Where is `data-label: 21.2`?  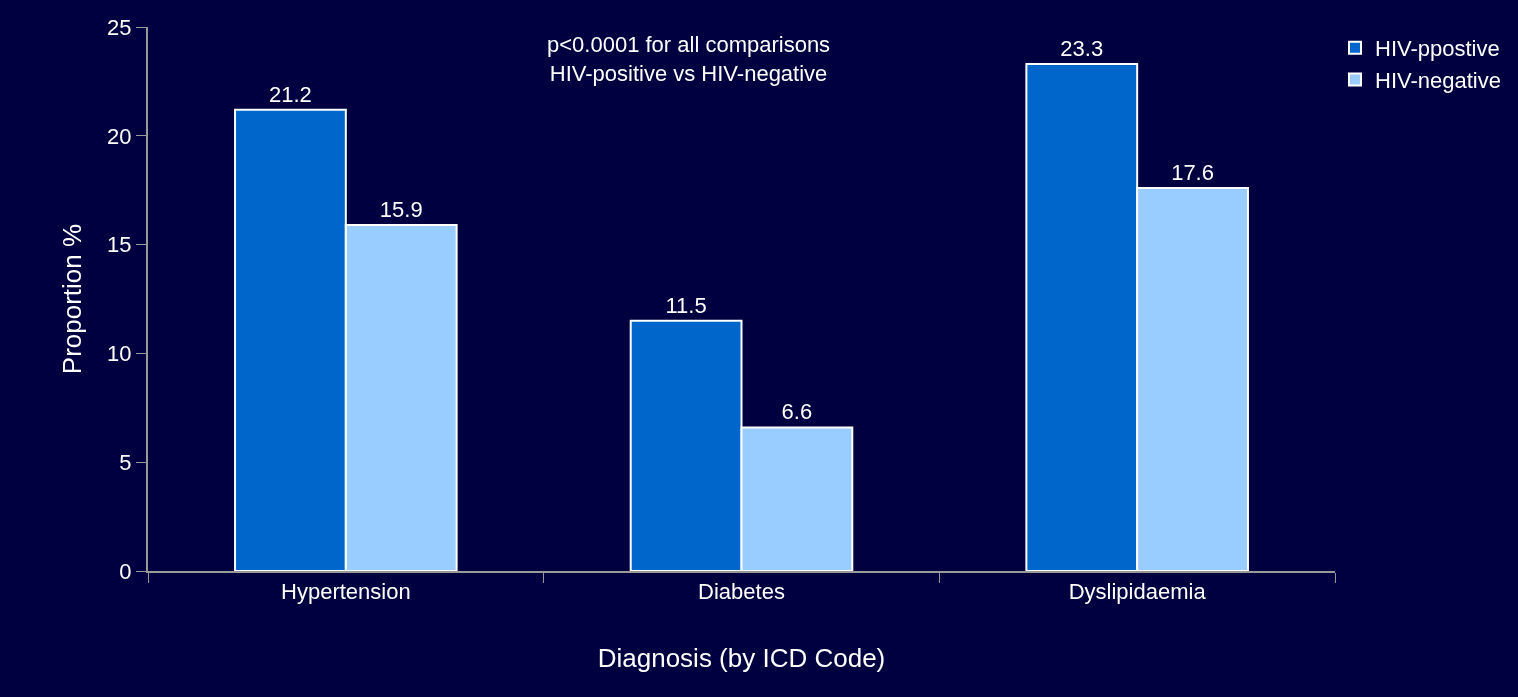
data-label: 21.2 is located at coordinates (290, 94).